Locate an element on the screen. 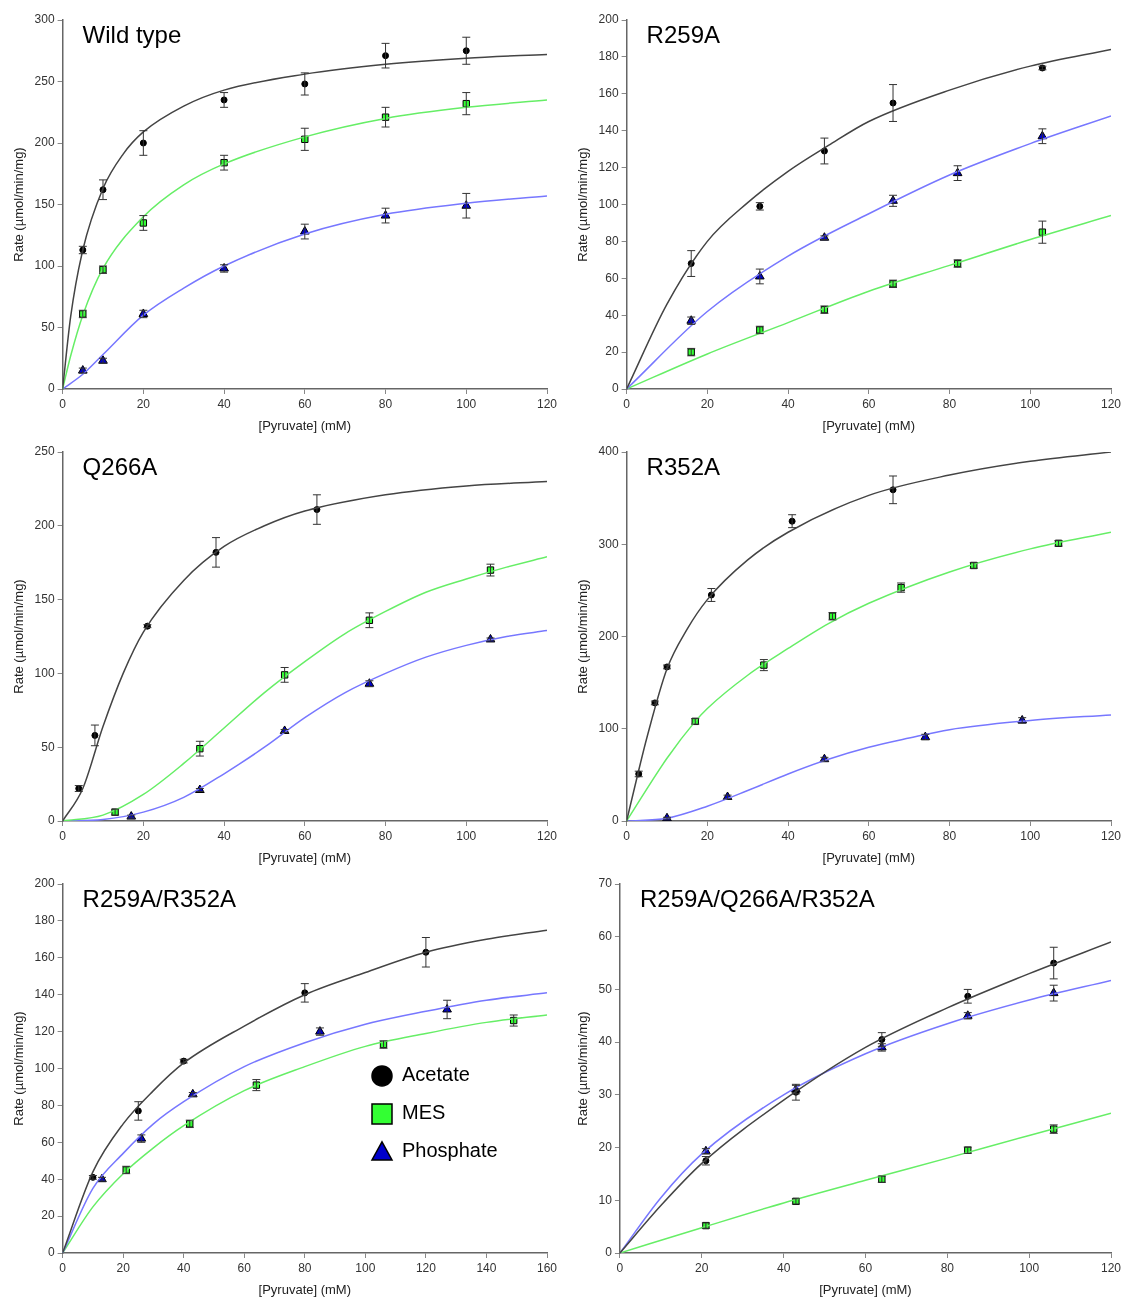 The image size is (1135, 1313). y-tick-label: 140 is located at coordinates (44, 994).